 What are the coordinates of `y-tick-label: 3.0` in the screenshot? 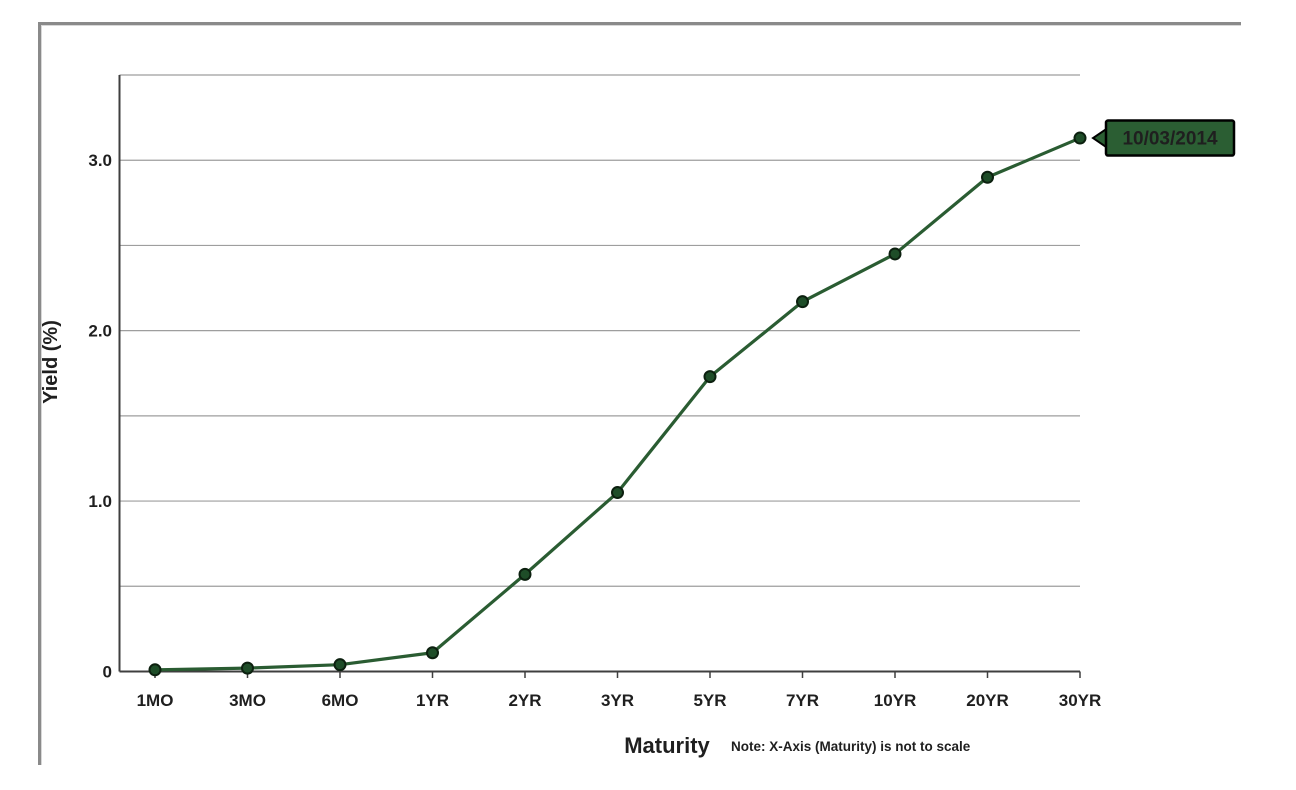 It's located at (100, 160).